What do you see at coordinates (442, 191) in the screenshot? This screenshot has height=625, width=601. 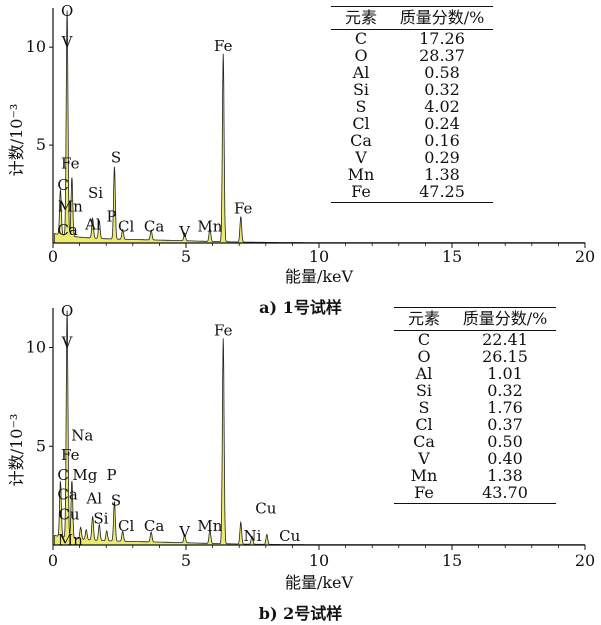 I see `cell-mass-fraction: 47.25` at bounding box center [442, 191].